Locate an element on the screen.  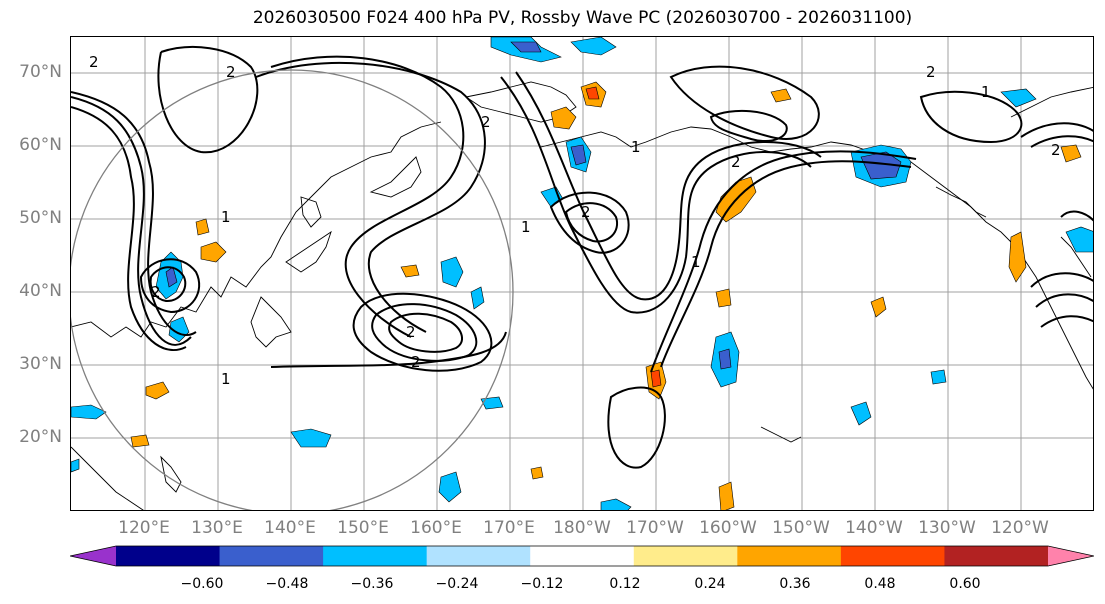
lat-label-20: 20°N is located at coordinates (40, 437).